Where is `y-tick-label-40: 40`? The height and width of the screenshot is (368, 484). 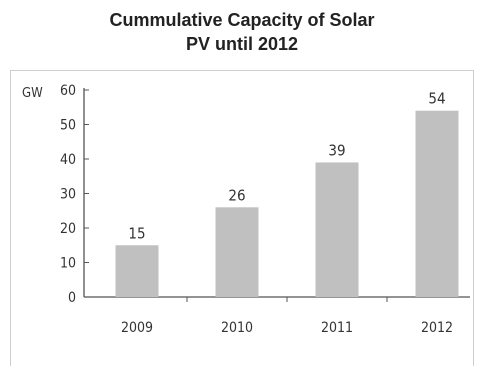
y-tick-label-40: 40 is located at coordinates (68, 160).